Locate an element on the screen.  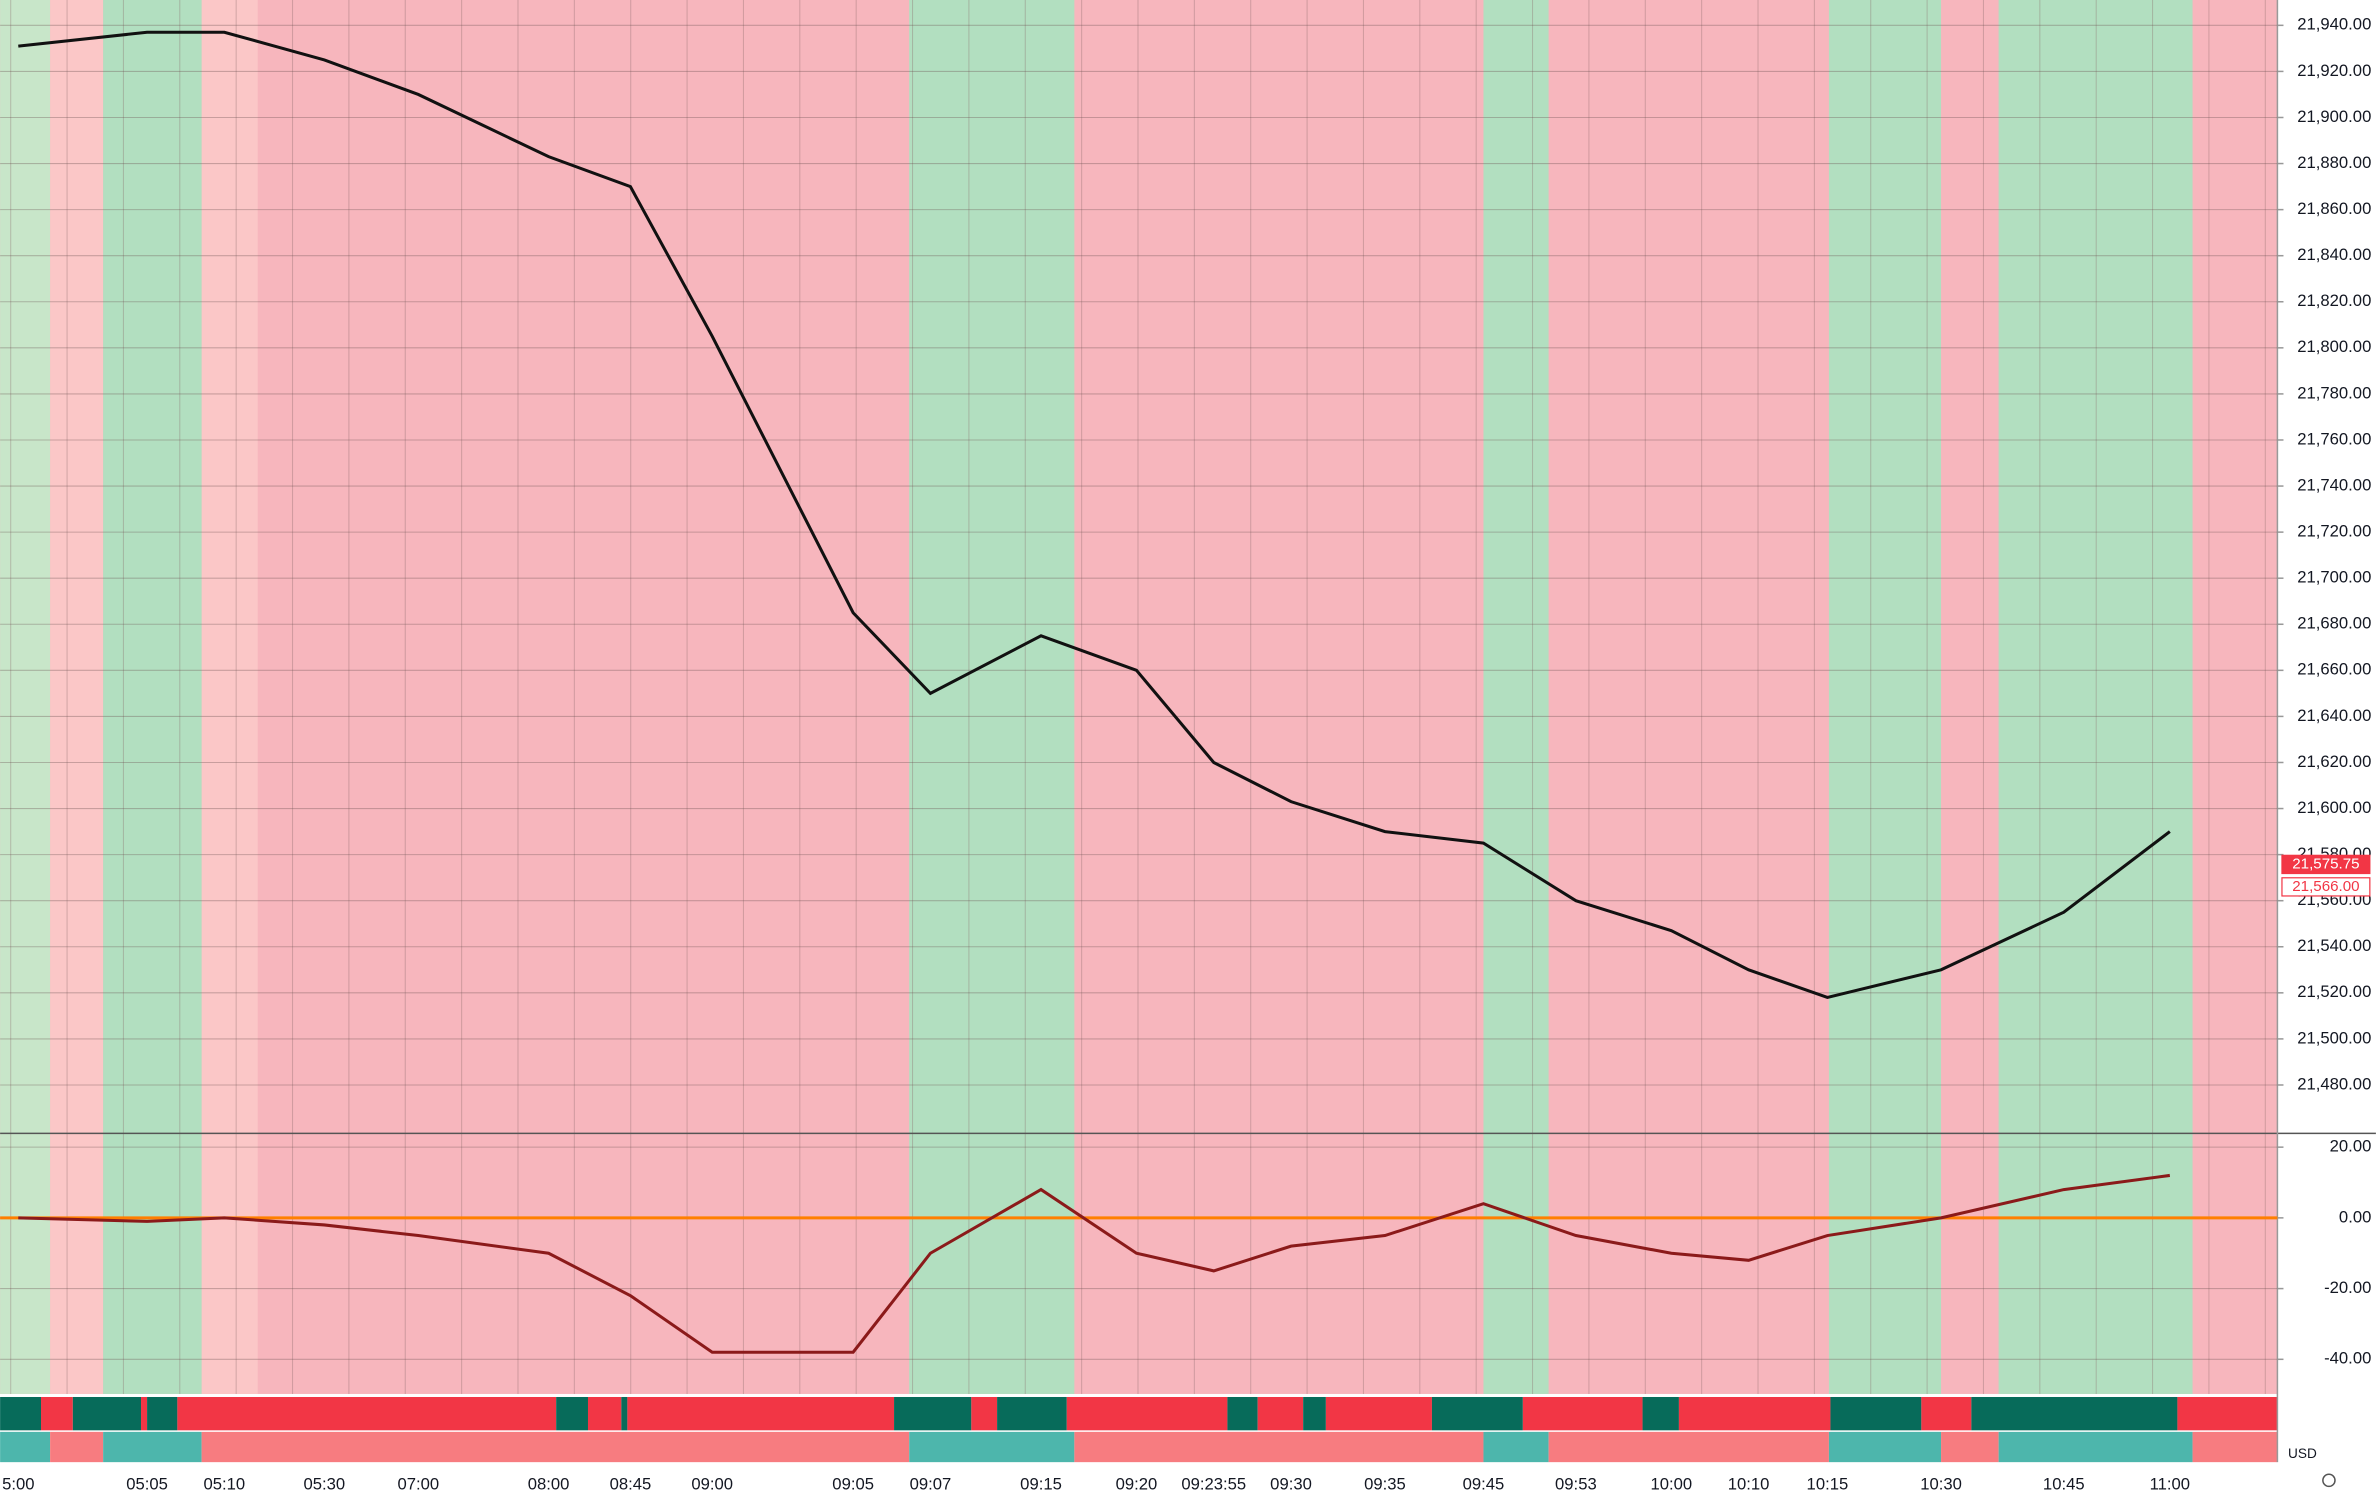
x-tick-label: 10:15 is located at coordinates (1828, 1483).